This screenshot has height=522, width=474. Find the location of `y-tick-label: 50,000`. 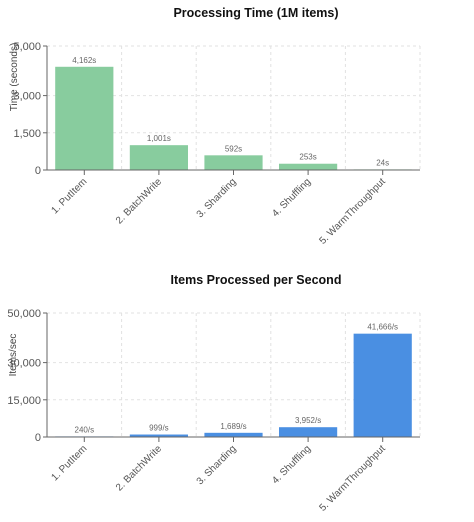

y-tick-label: 50,000 is located at coordinates (24, 314).